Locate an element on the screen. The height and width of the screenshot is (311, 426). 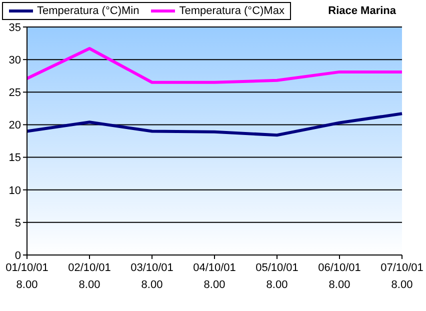
legend-label: Temperatura (°C)Max is located at coordinates (231, 11).